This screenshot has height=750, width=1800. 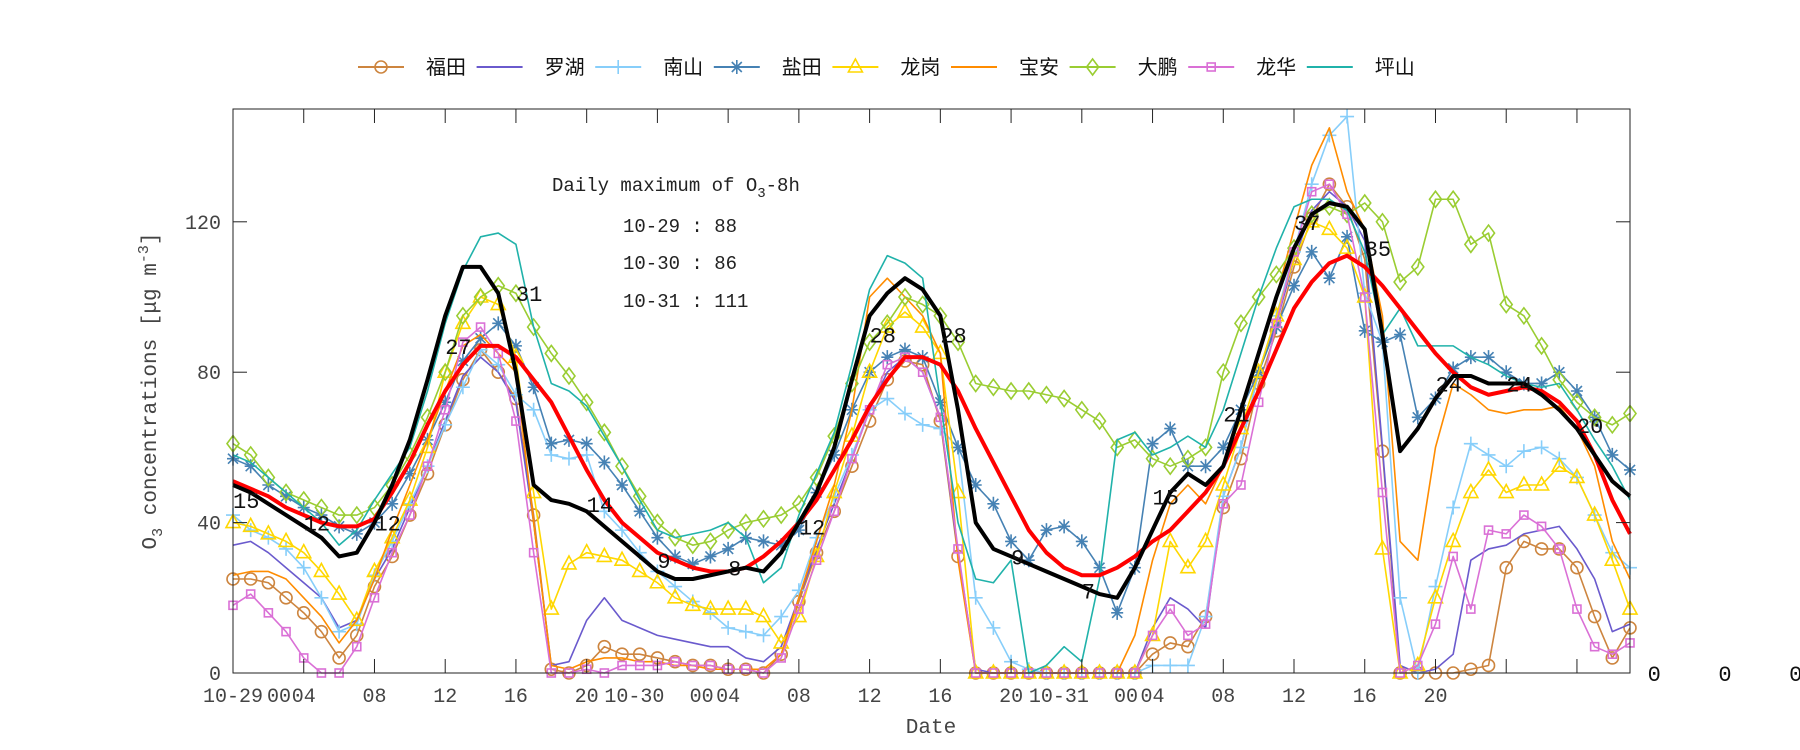 I want to click on legend-item: 盐田, so click(x=767, y=67).